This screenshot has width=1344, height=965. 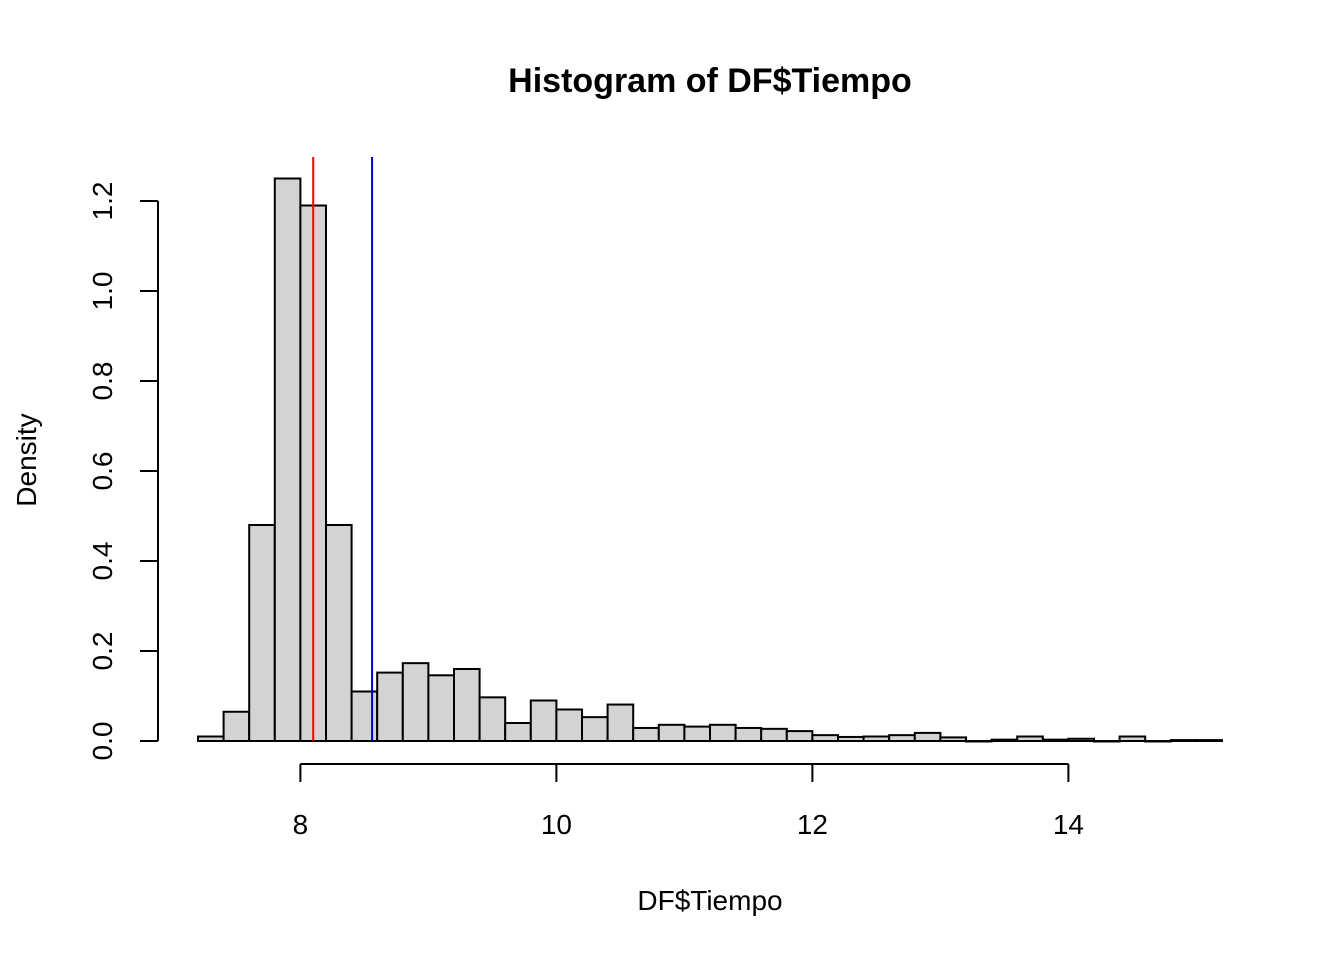 What do you see at coordinates (301, 824) in the screenshot?
I see `x-tick-label: 8` at bounding box center [301, 824].